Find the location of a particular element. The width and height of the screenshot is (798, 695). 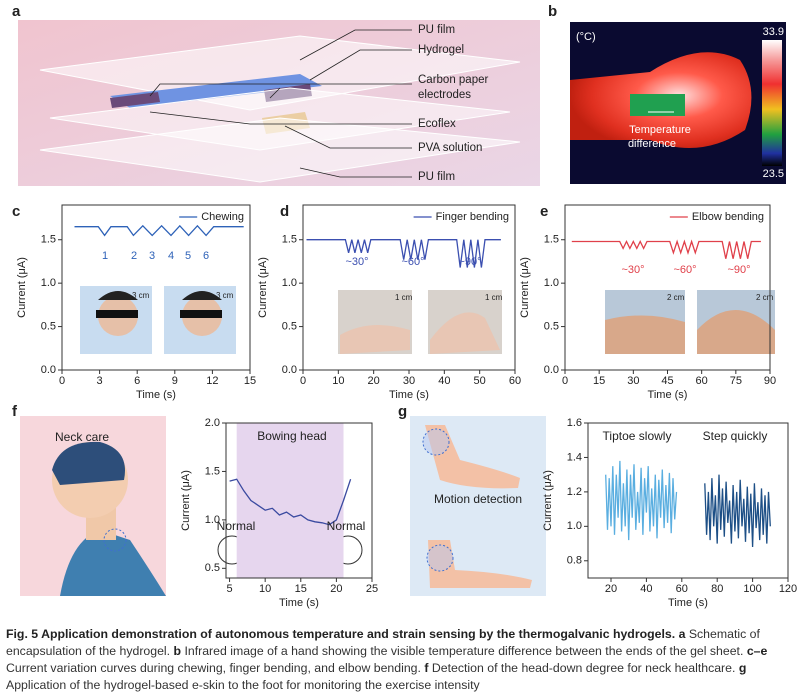

colorbar is located at coordinates (772, 103).